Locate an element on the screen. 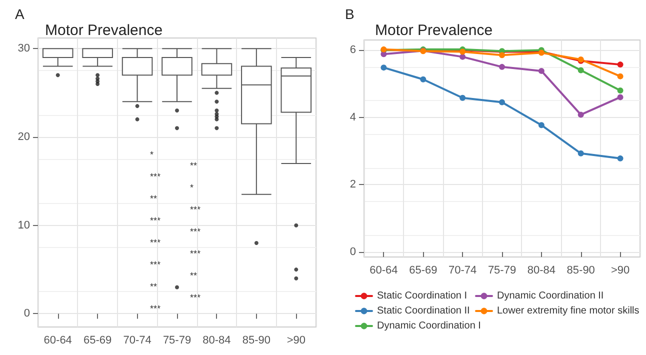  legend-label: Static Coordination I is located at coordinates (422, 296).